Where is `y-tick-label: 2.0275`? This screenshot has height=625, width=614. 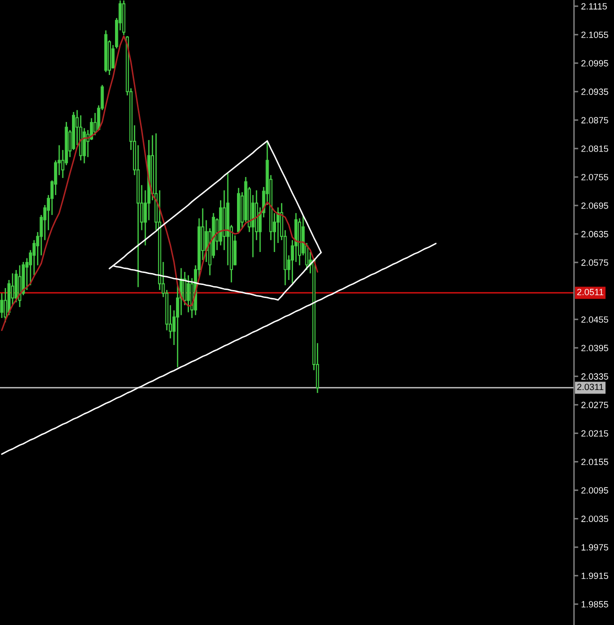
y-tick-label: 2.0275 is located at coordinates (594, 405).